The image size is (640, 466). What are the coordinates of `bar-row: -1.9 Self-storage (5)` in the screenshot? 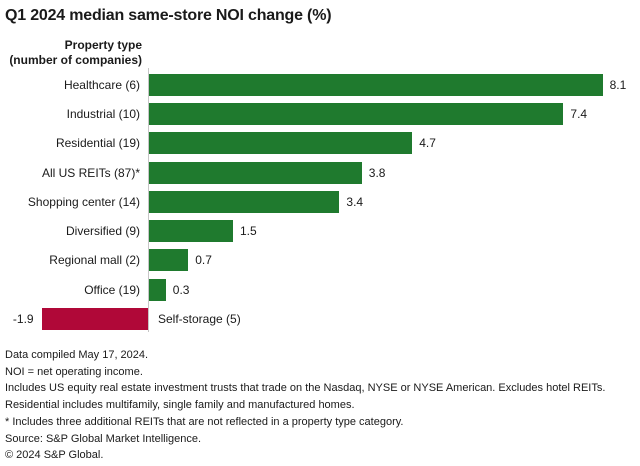 It's located at (320, 318).